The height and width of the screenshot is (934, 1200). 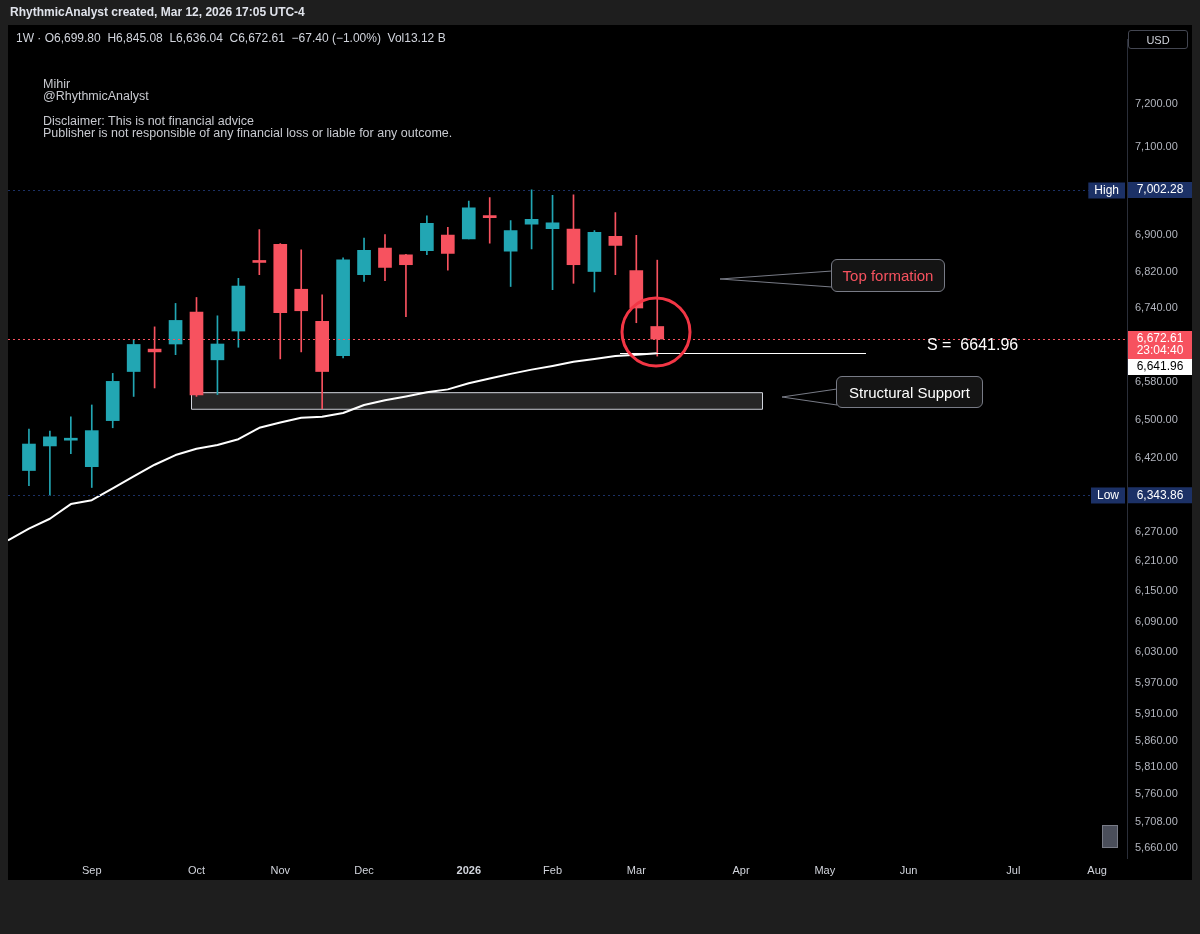 What do you see at coordinates (1108, 494) in the screenshot?
I see `ref-line-label: Low` at bounding box center [1108, 494].